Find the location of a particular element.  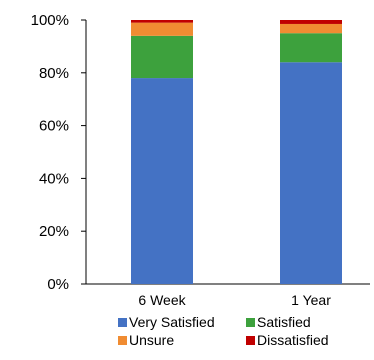

y-tick-label: 60% is located at coordinates (54, 126).